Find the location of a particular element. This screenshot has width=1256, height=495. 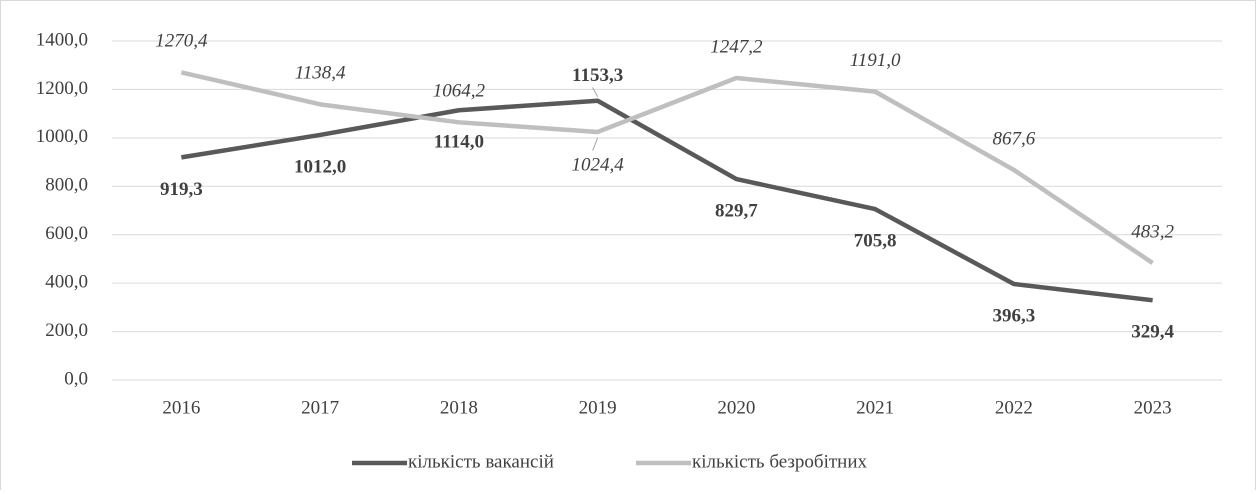

x-tick-label: 2023 is located at coordinates (1153, 407).